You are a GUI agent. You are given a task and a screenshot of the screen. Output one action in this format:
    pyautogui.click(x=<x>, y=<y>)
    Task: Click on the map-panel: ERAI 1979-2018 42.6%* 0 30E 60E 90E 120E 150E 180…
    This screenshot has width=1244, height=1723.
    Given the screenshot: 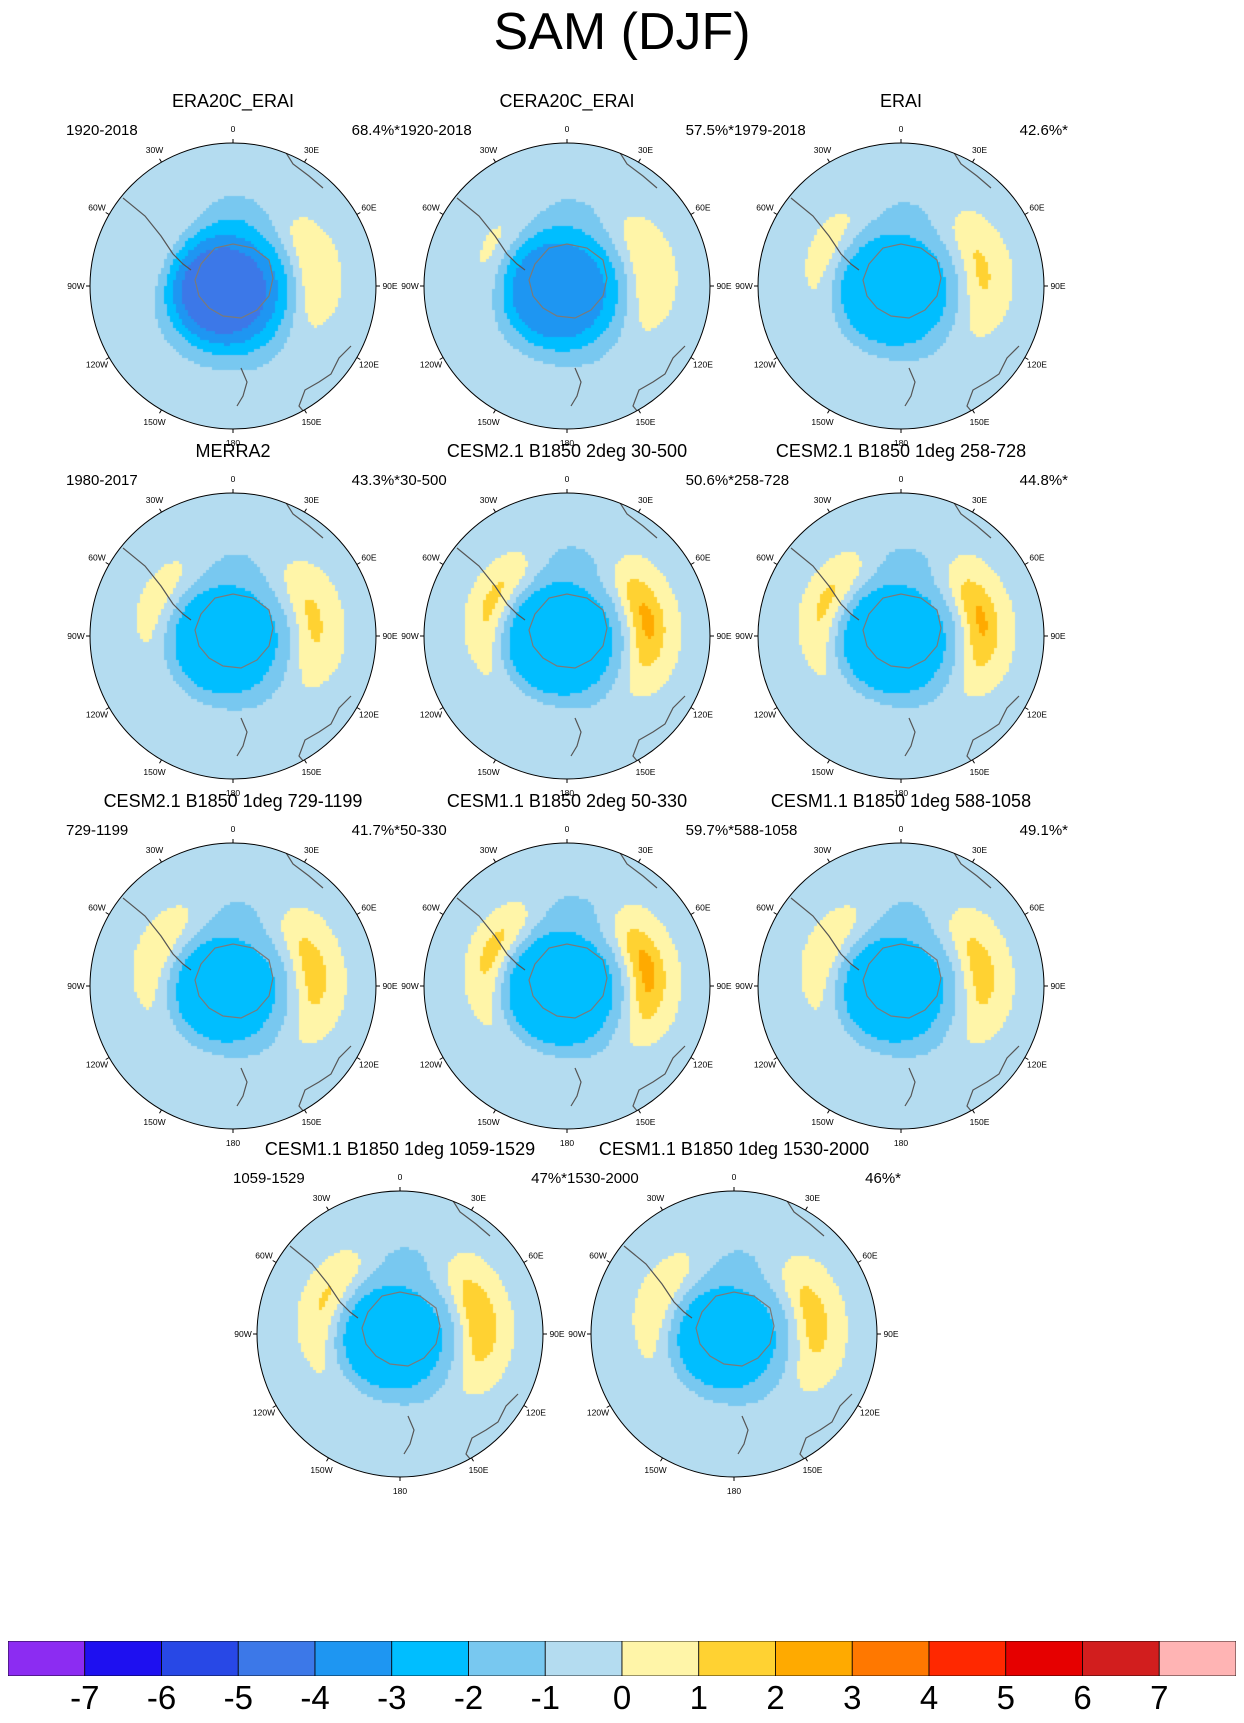 What is the action you would take?
    pyautogui.click(x=901, y=280)
    